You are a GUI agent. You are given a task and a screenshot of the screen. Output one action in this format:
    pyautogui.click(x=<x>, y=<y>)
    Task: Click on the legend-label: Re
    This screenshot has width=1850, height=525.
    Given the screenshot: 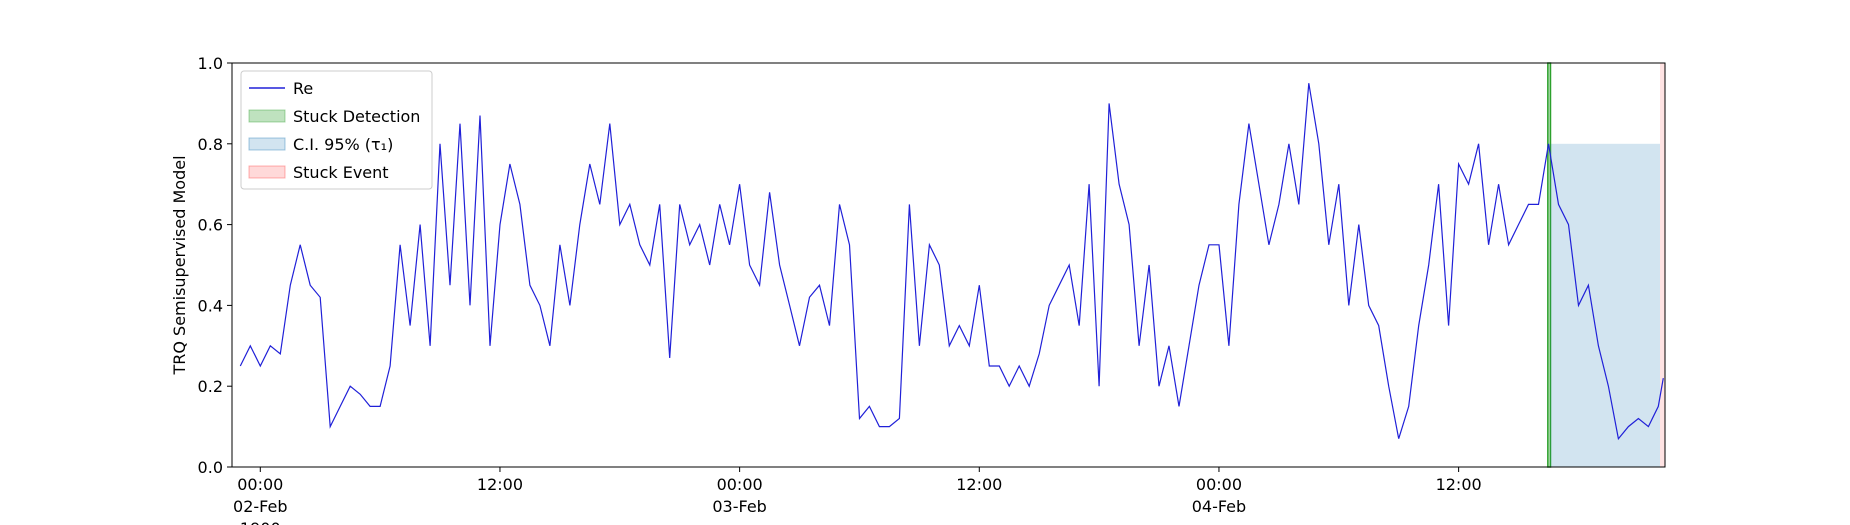 What is the action you would take?
    pyautogui.click(x=303, y=88)
    